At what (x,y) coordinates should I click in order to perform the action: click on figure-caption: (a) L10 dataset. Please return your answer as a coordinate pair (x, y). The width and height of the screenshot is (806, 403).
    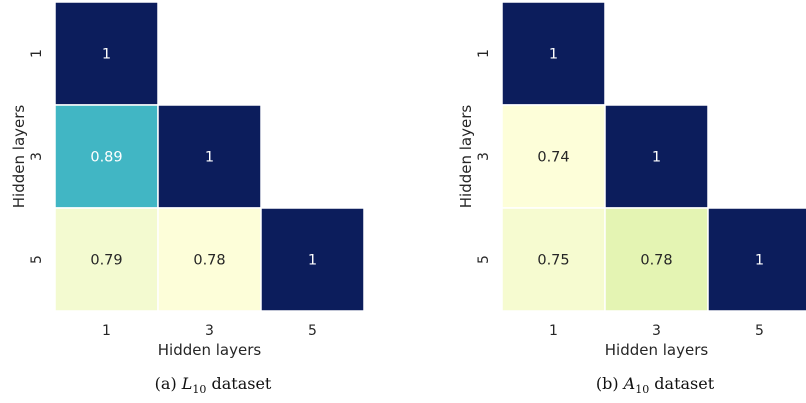
    Looking at the image, I should click on (213, 385).